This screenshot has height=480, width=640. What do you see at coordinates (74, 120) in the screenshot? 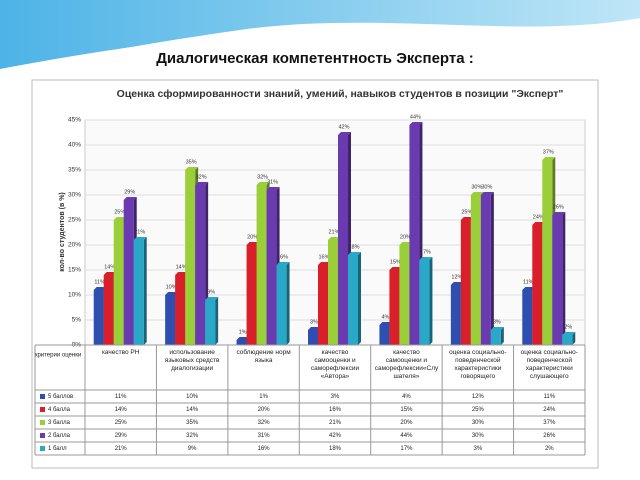
I see `y-tick-label: 45%` at bounding box center [74, 120].